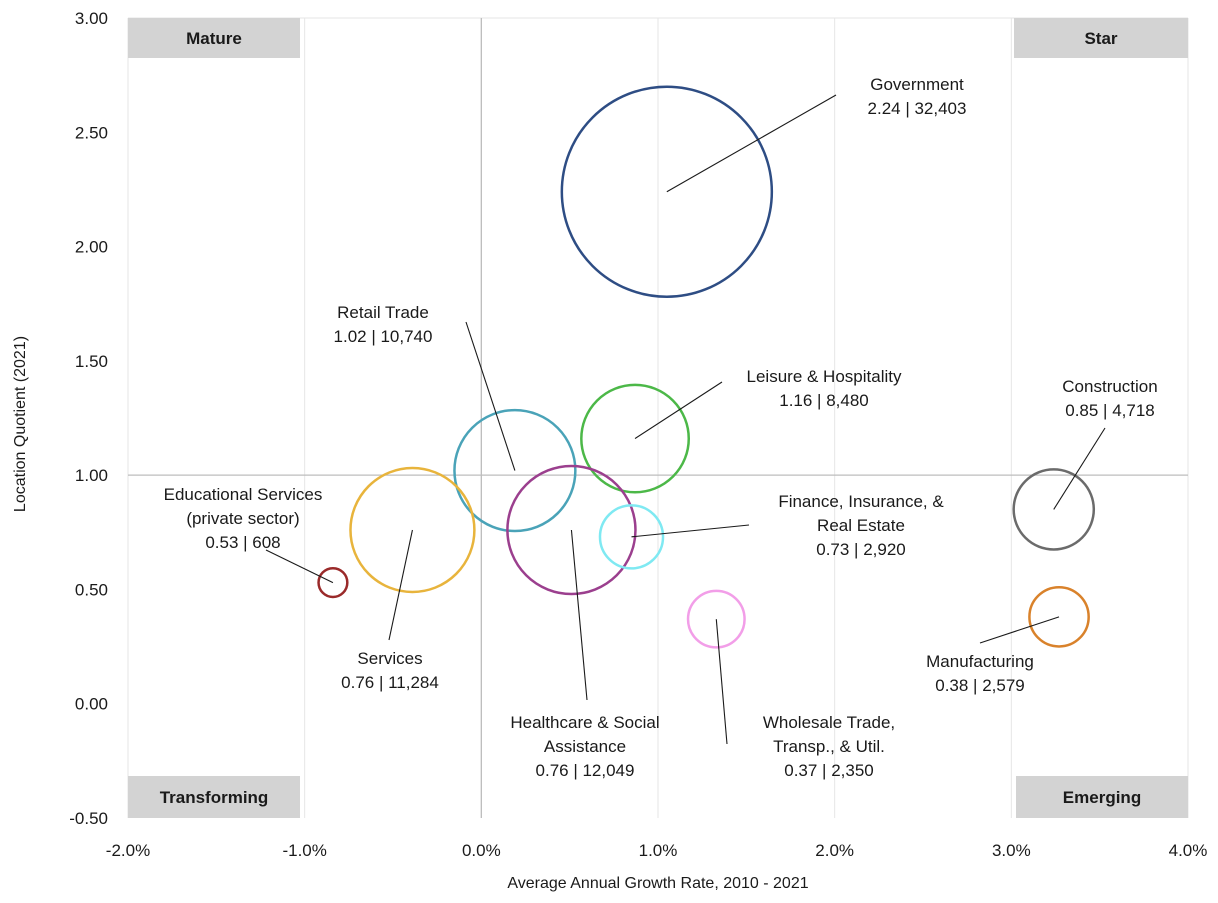 The image size is (1218, 903). Describe the element at coordinates (20, 424) in the screenshot. I see `y-axis-title: Location Quotient (2021)` at that location.